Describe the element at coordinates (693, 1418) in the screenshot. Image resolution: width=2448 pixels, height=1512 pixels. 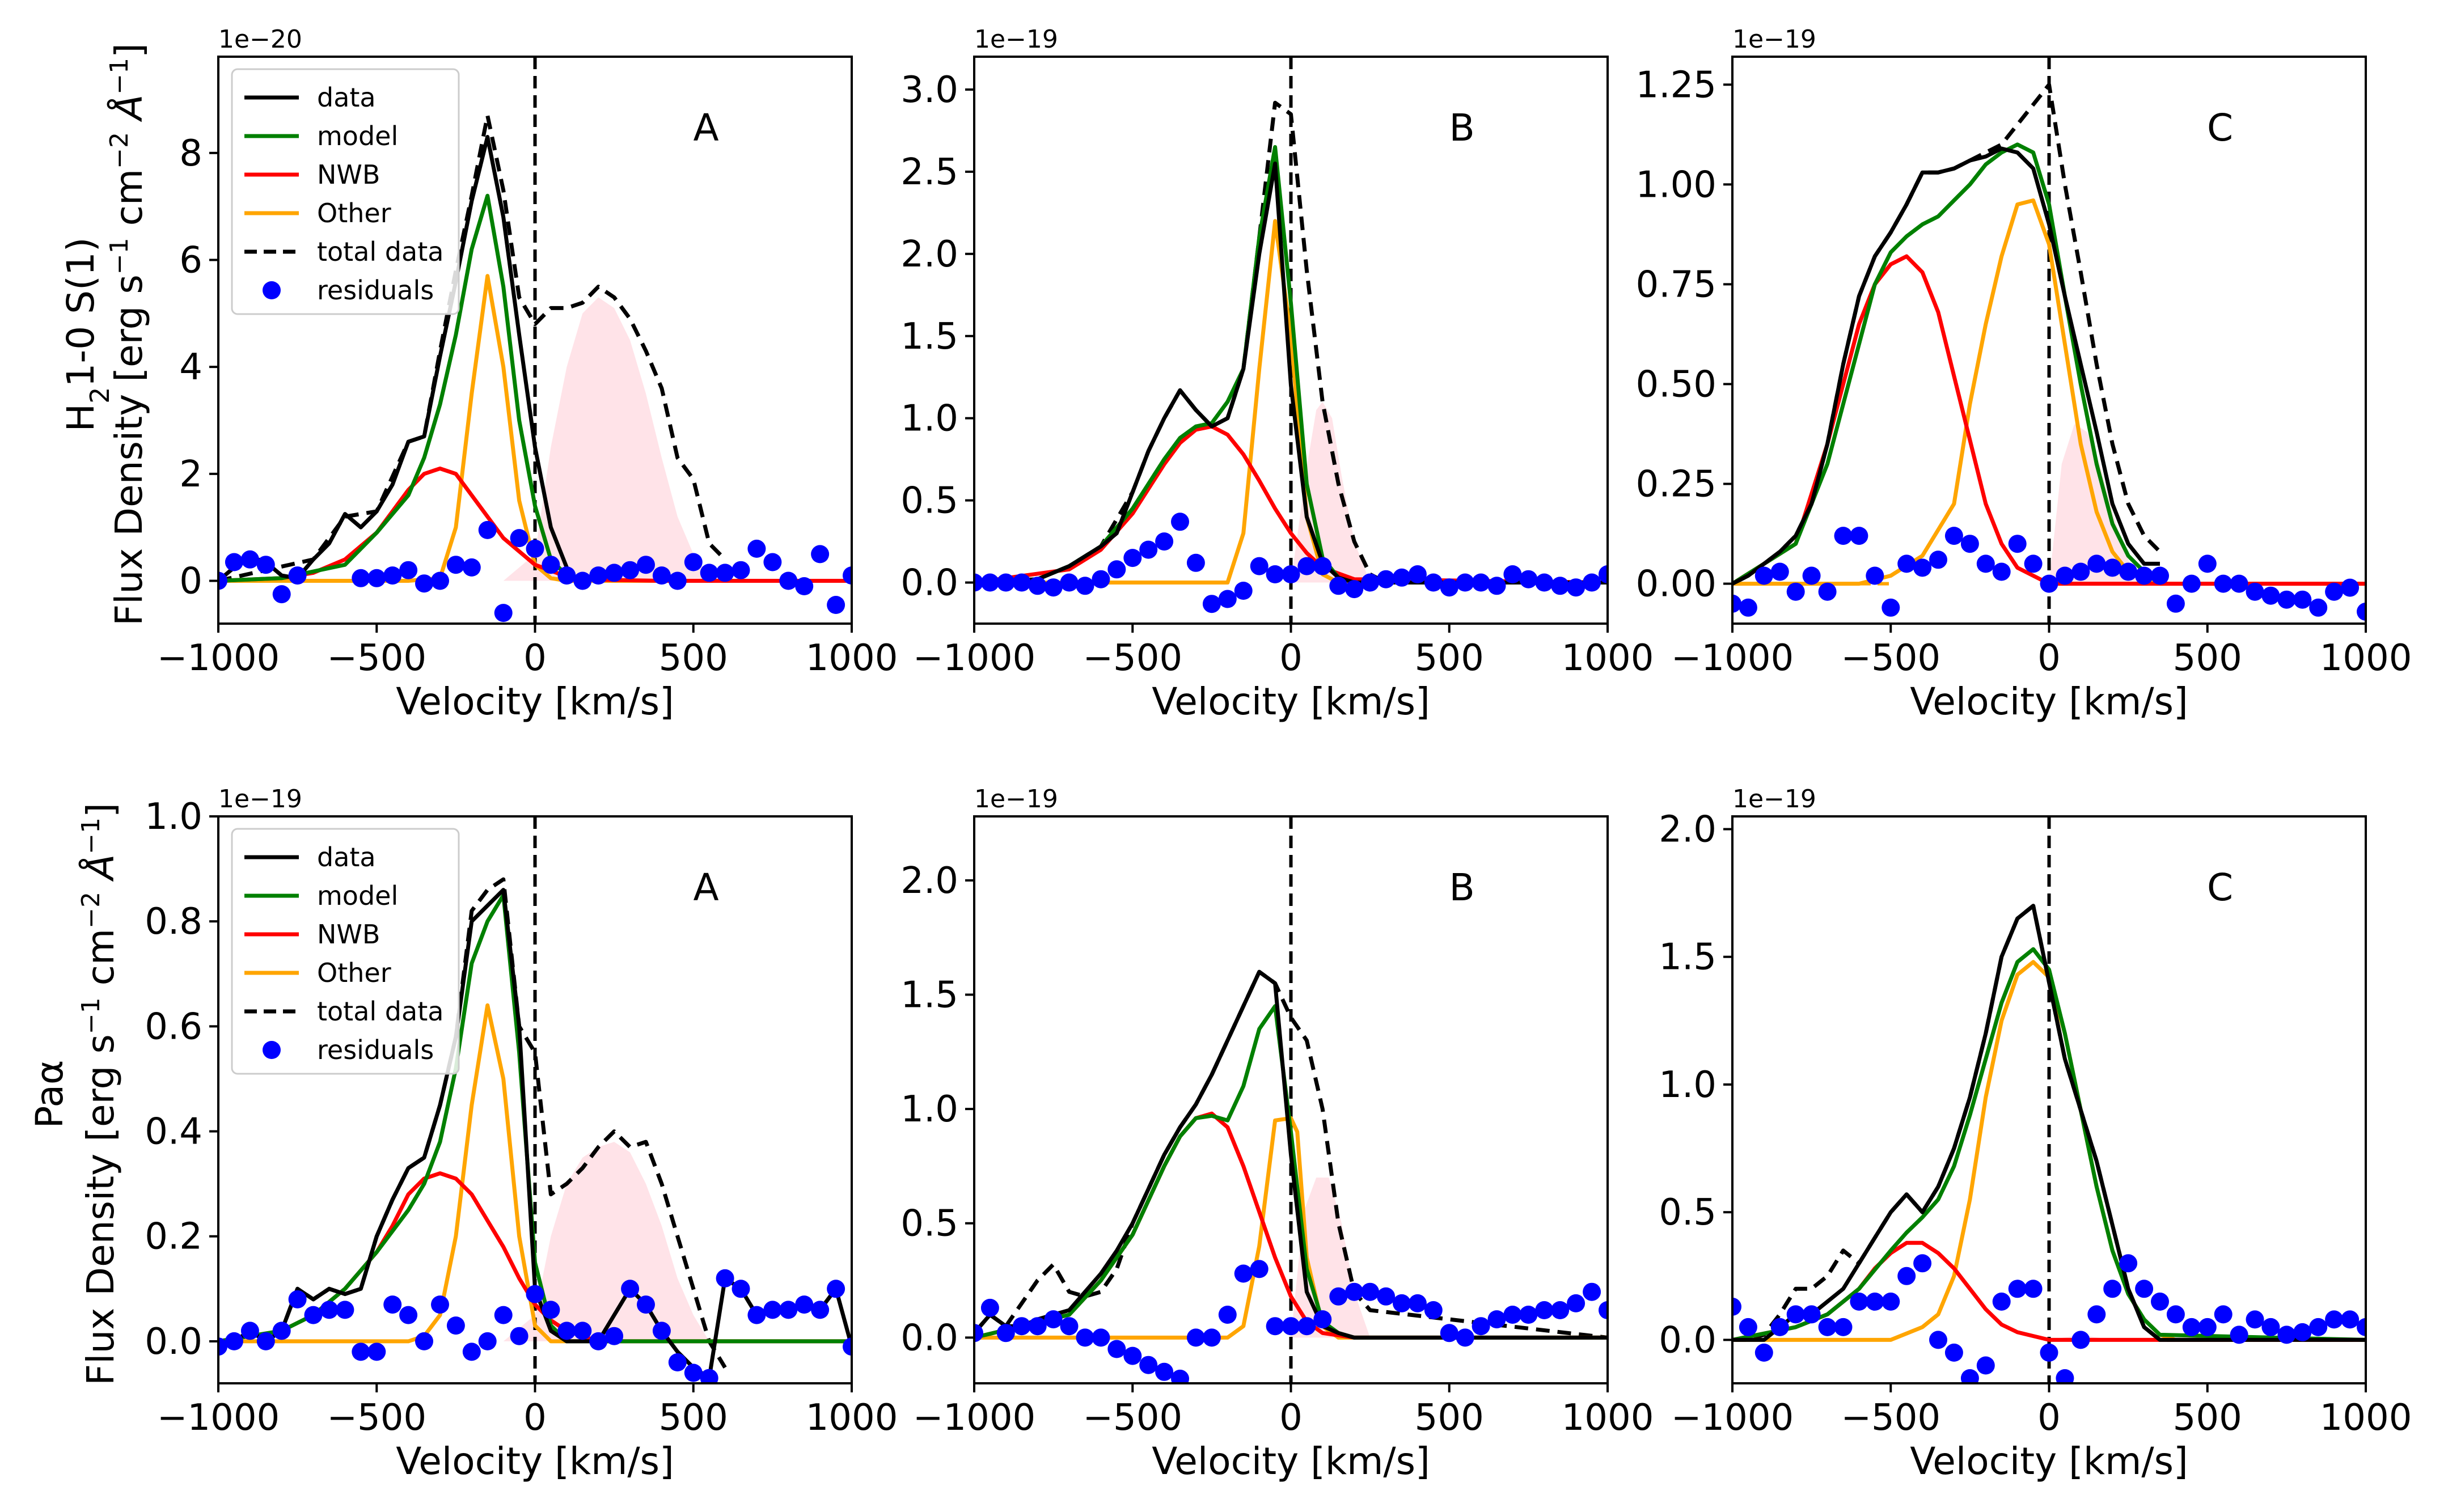
I see `x-tick-label: 500` at that location.